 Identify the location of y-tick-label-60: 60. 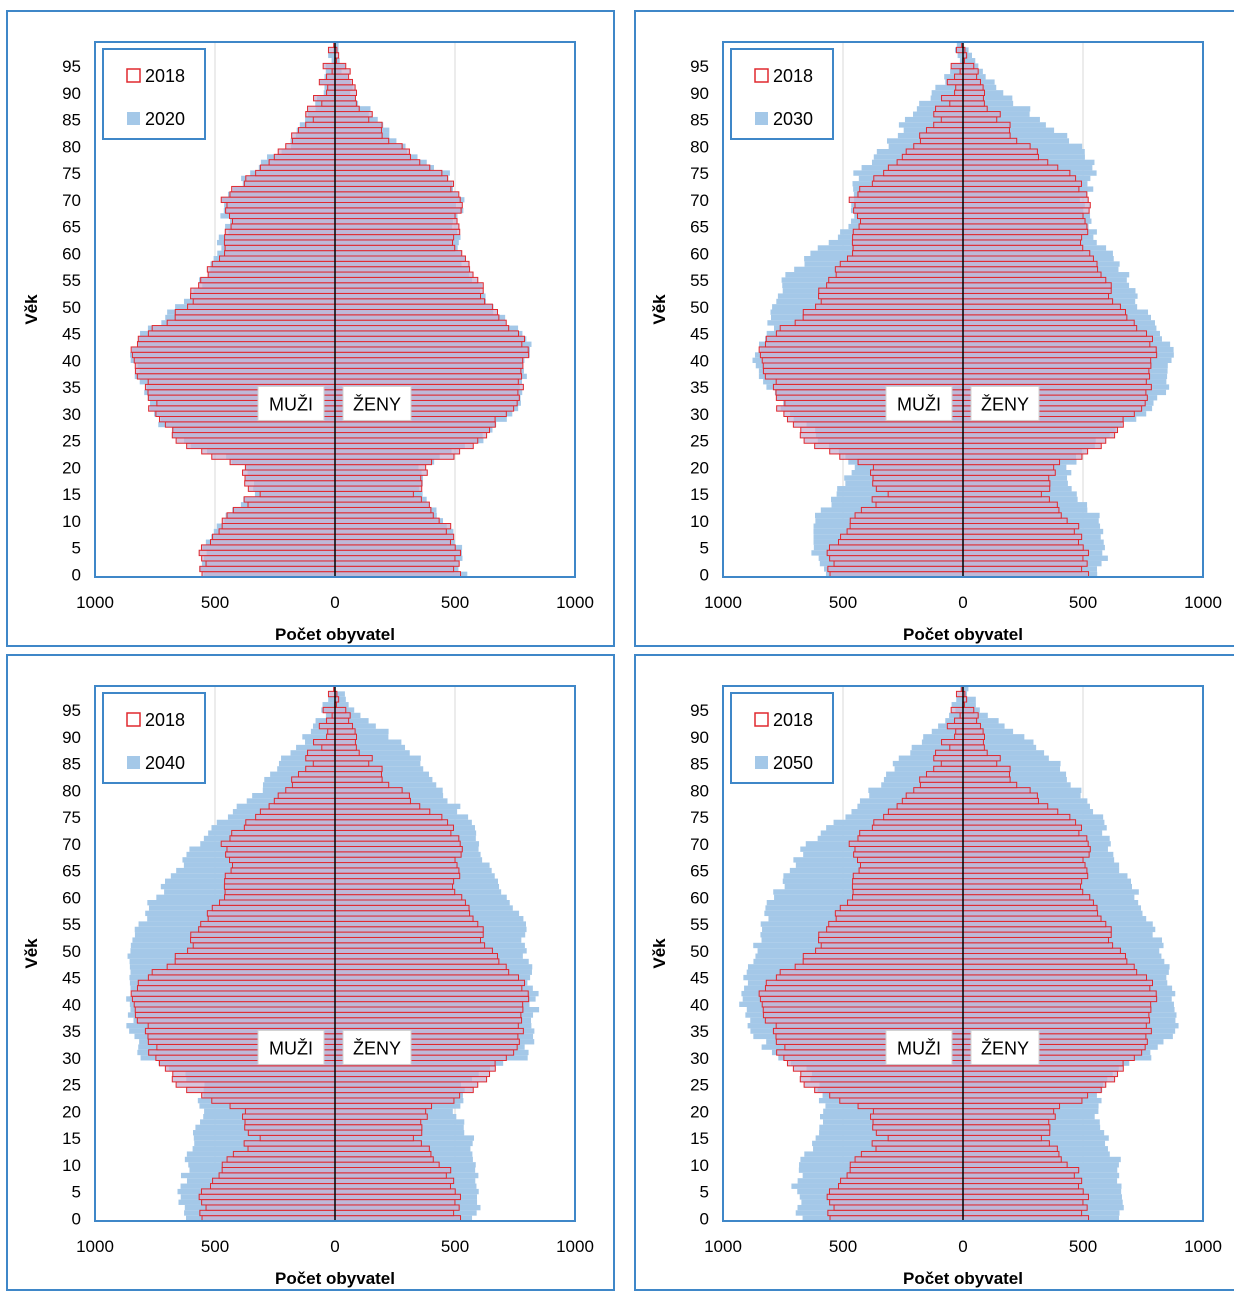
(699, 897).